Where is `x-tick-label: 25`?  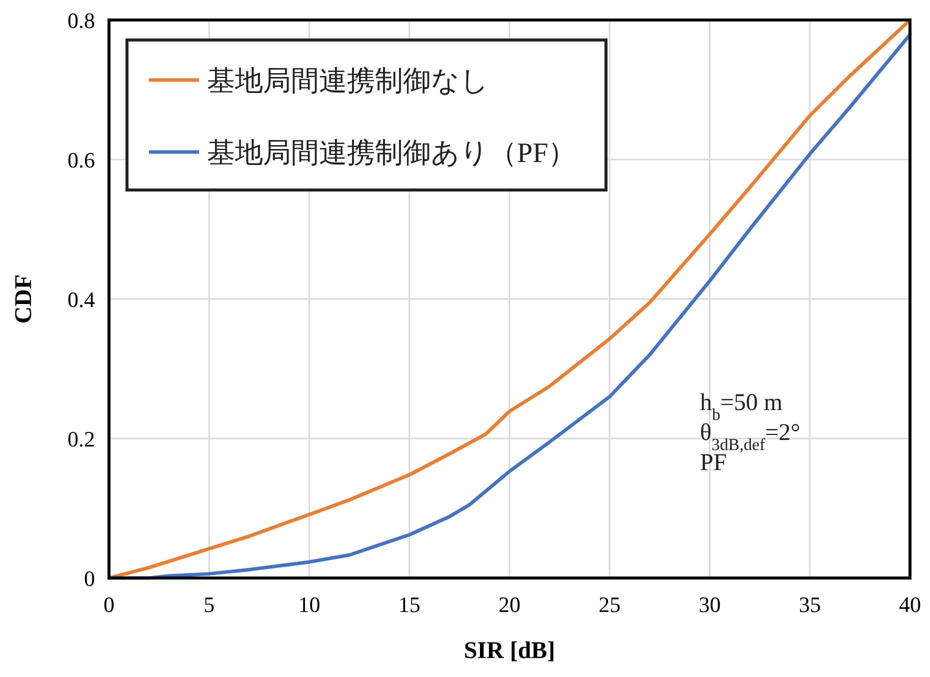 x-tick-label: 25 is located at coordinates (609, 604).